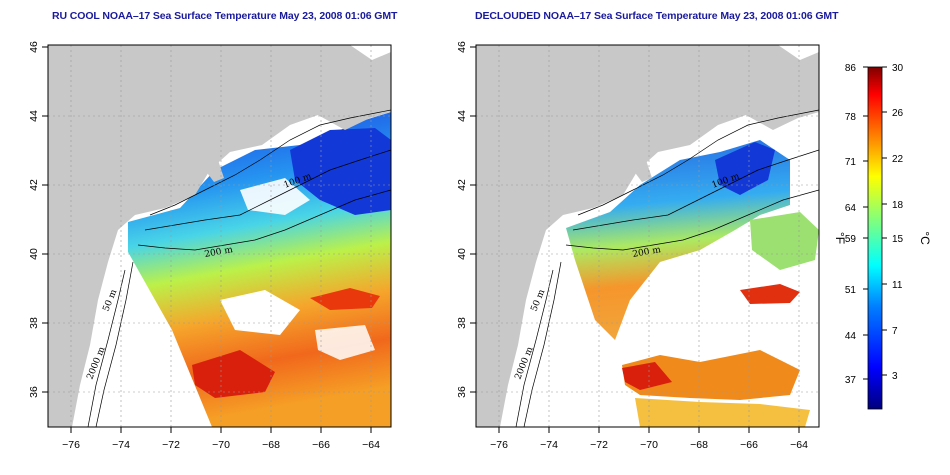 This screenshot has width=950, height=475. Describe the element at coordinates (851, 117) in the screenshot. I see `colorbar-f-tick-78: 78` at that location.